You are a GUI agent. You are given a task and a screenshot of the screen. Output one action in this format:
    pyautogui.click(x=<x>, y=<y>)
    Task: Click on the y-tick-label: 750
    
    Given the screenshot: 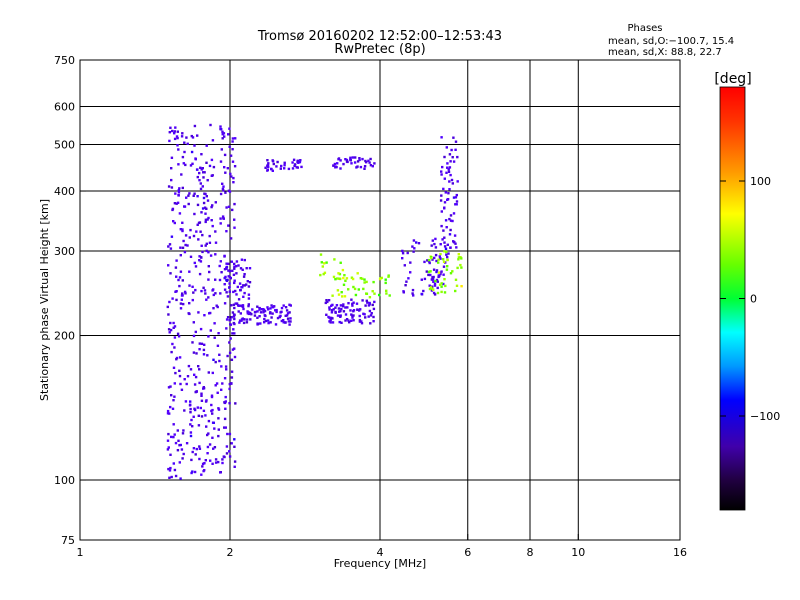 What is the action you would take?
    pyautogui.click(x=64, y=60)
    